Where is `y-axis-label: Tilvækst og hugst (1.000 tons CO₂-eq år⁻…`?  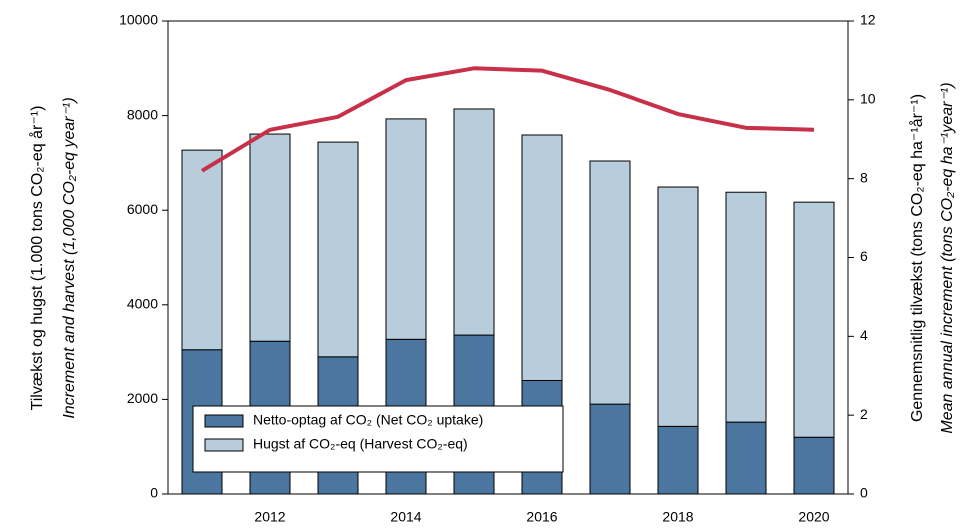
y-axis-label: Tilvækst og hugst (1.000 tons CO₂-eq år⁻… is located at coordinates (37, 258).